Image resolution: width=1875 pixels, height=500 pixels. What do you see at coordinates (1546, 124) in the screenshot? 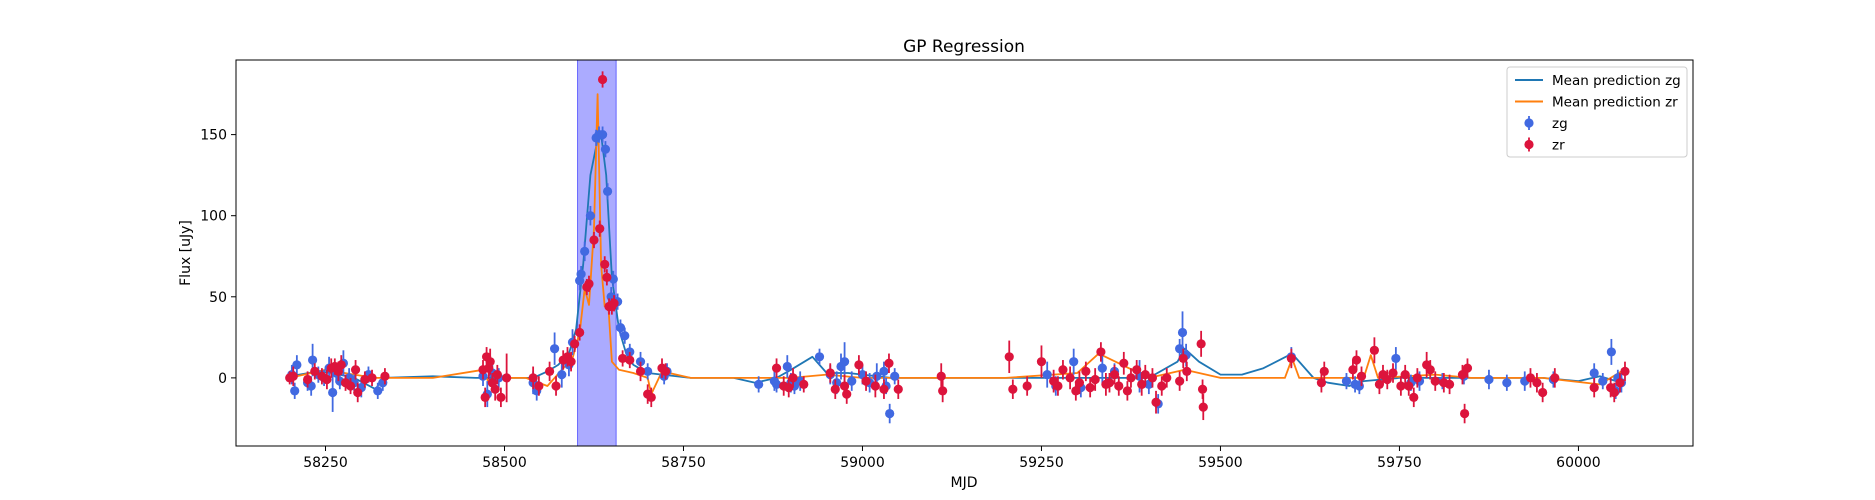
I see `legend-item: zg` at bounding box center [1546, 124].